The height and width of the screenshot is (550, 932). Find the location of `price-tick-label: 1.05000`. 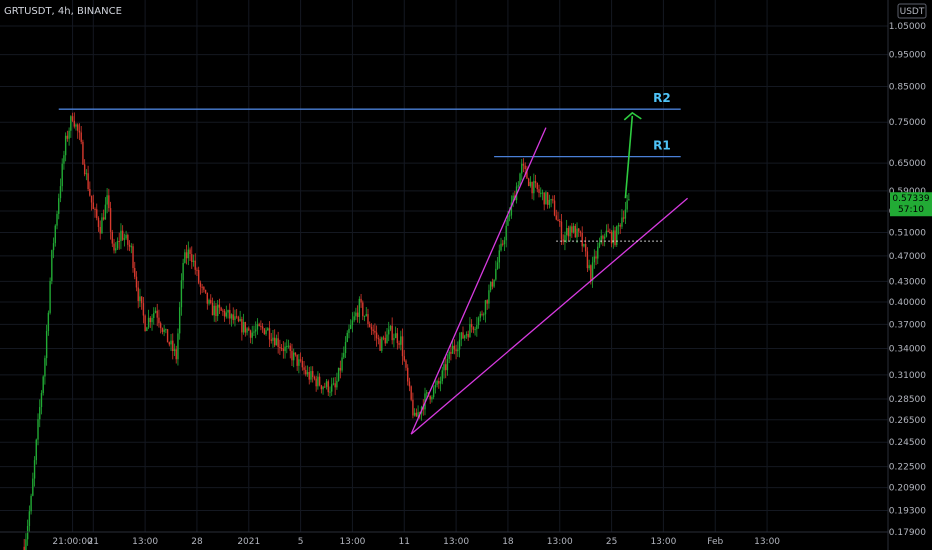

price-tick-label: 1.05000 is located at coordinates (907, 27).